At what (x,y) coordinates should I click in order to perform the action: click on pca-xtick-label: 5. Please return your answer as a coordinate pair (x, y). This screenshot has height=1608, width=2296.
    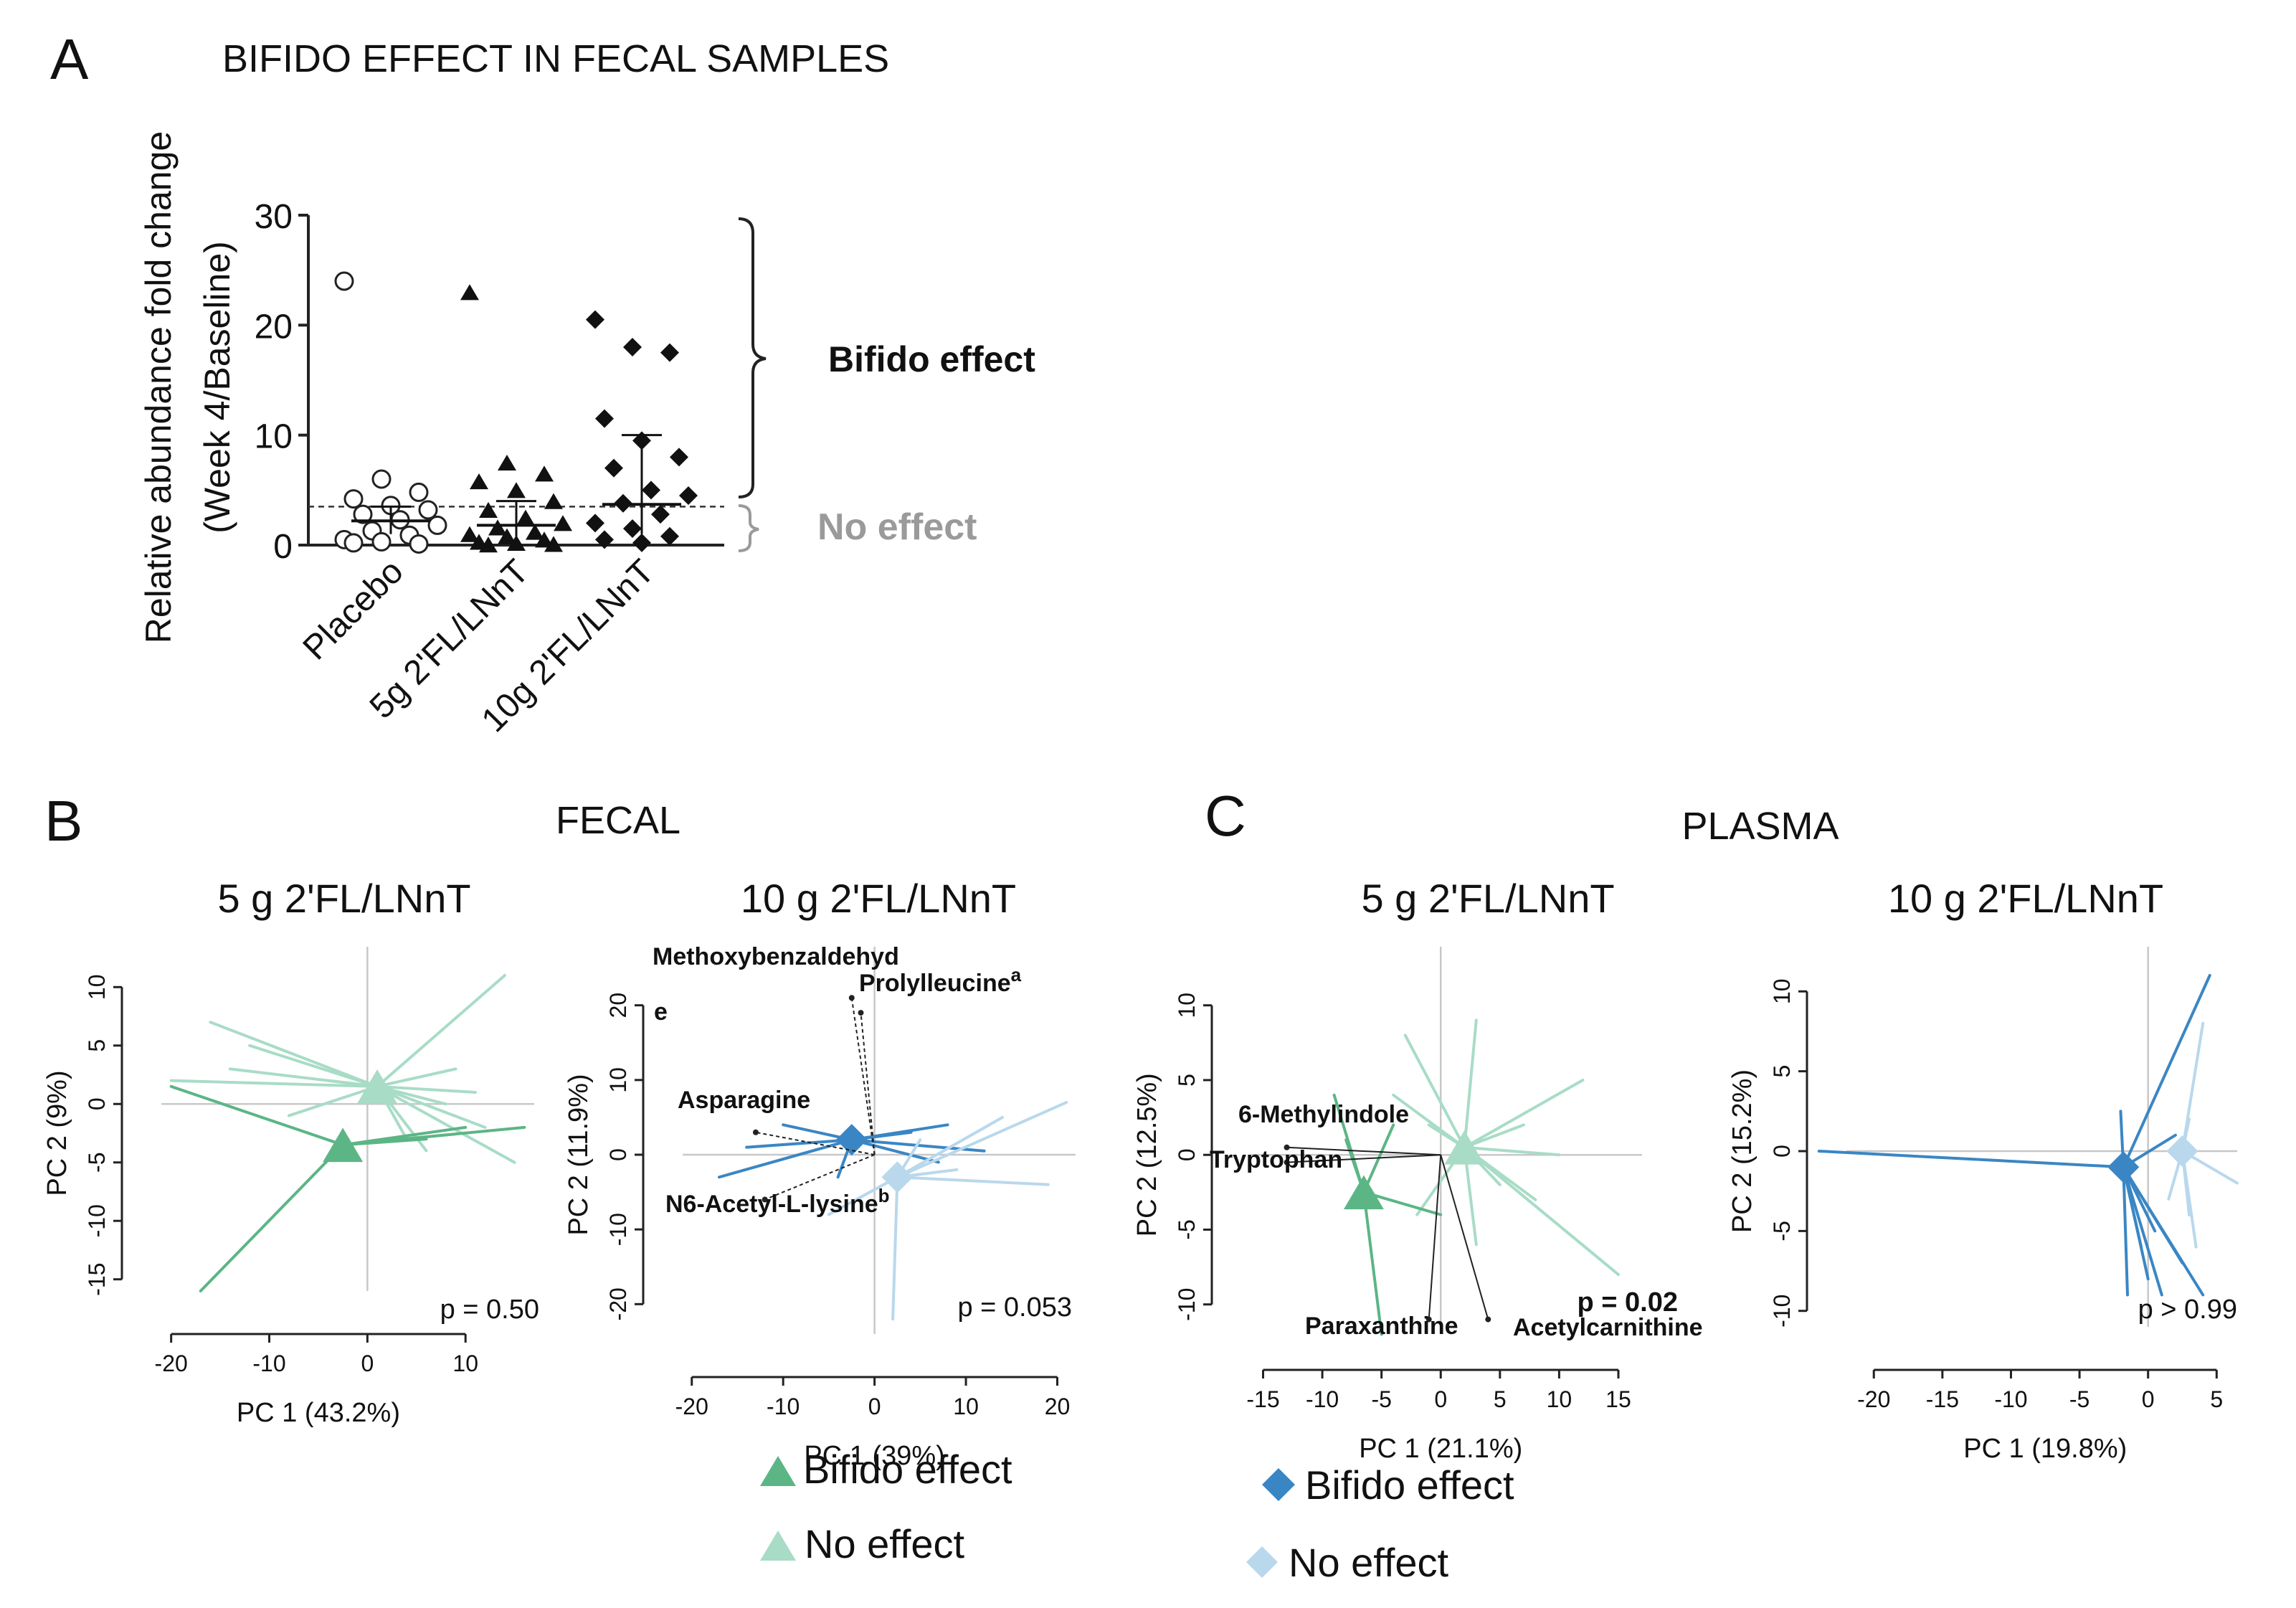
    Looking at the image, I should click on (2217, 1399).